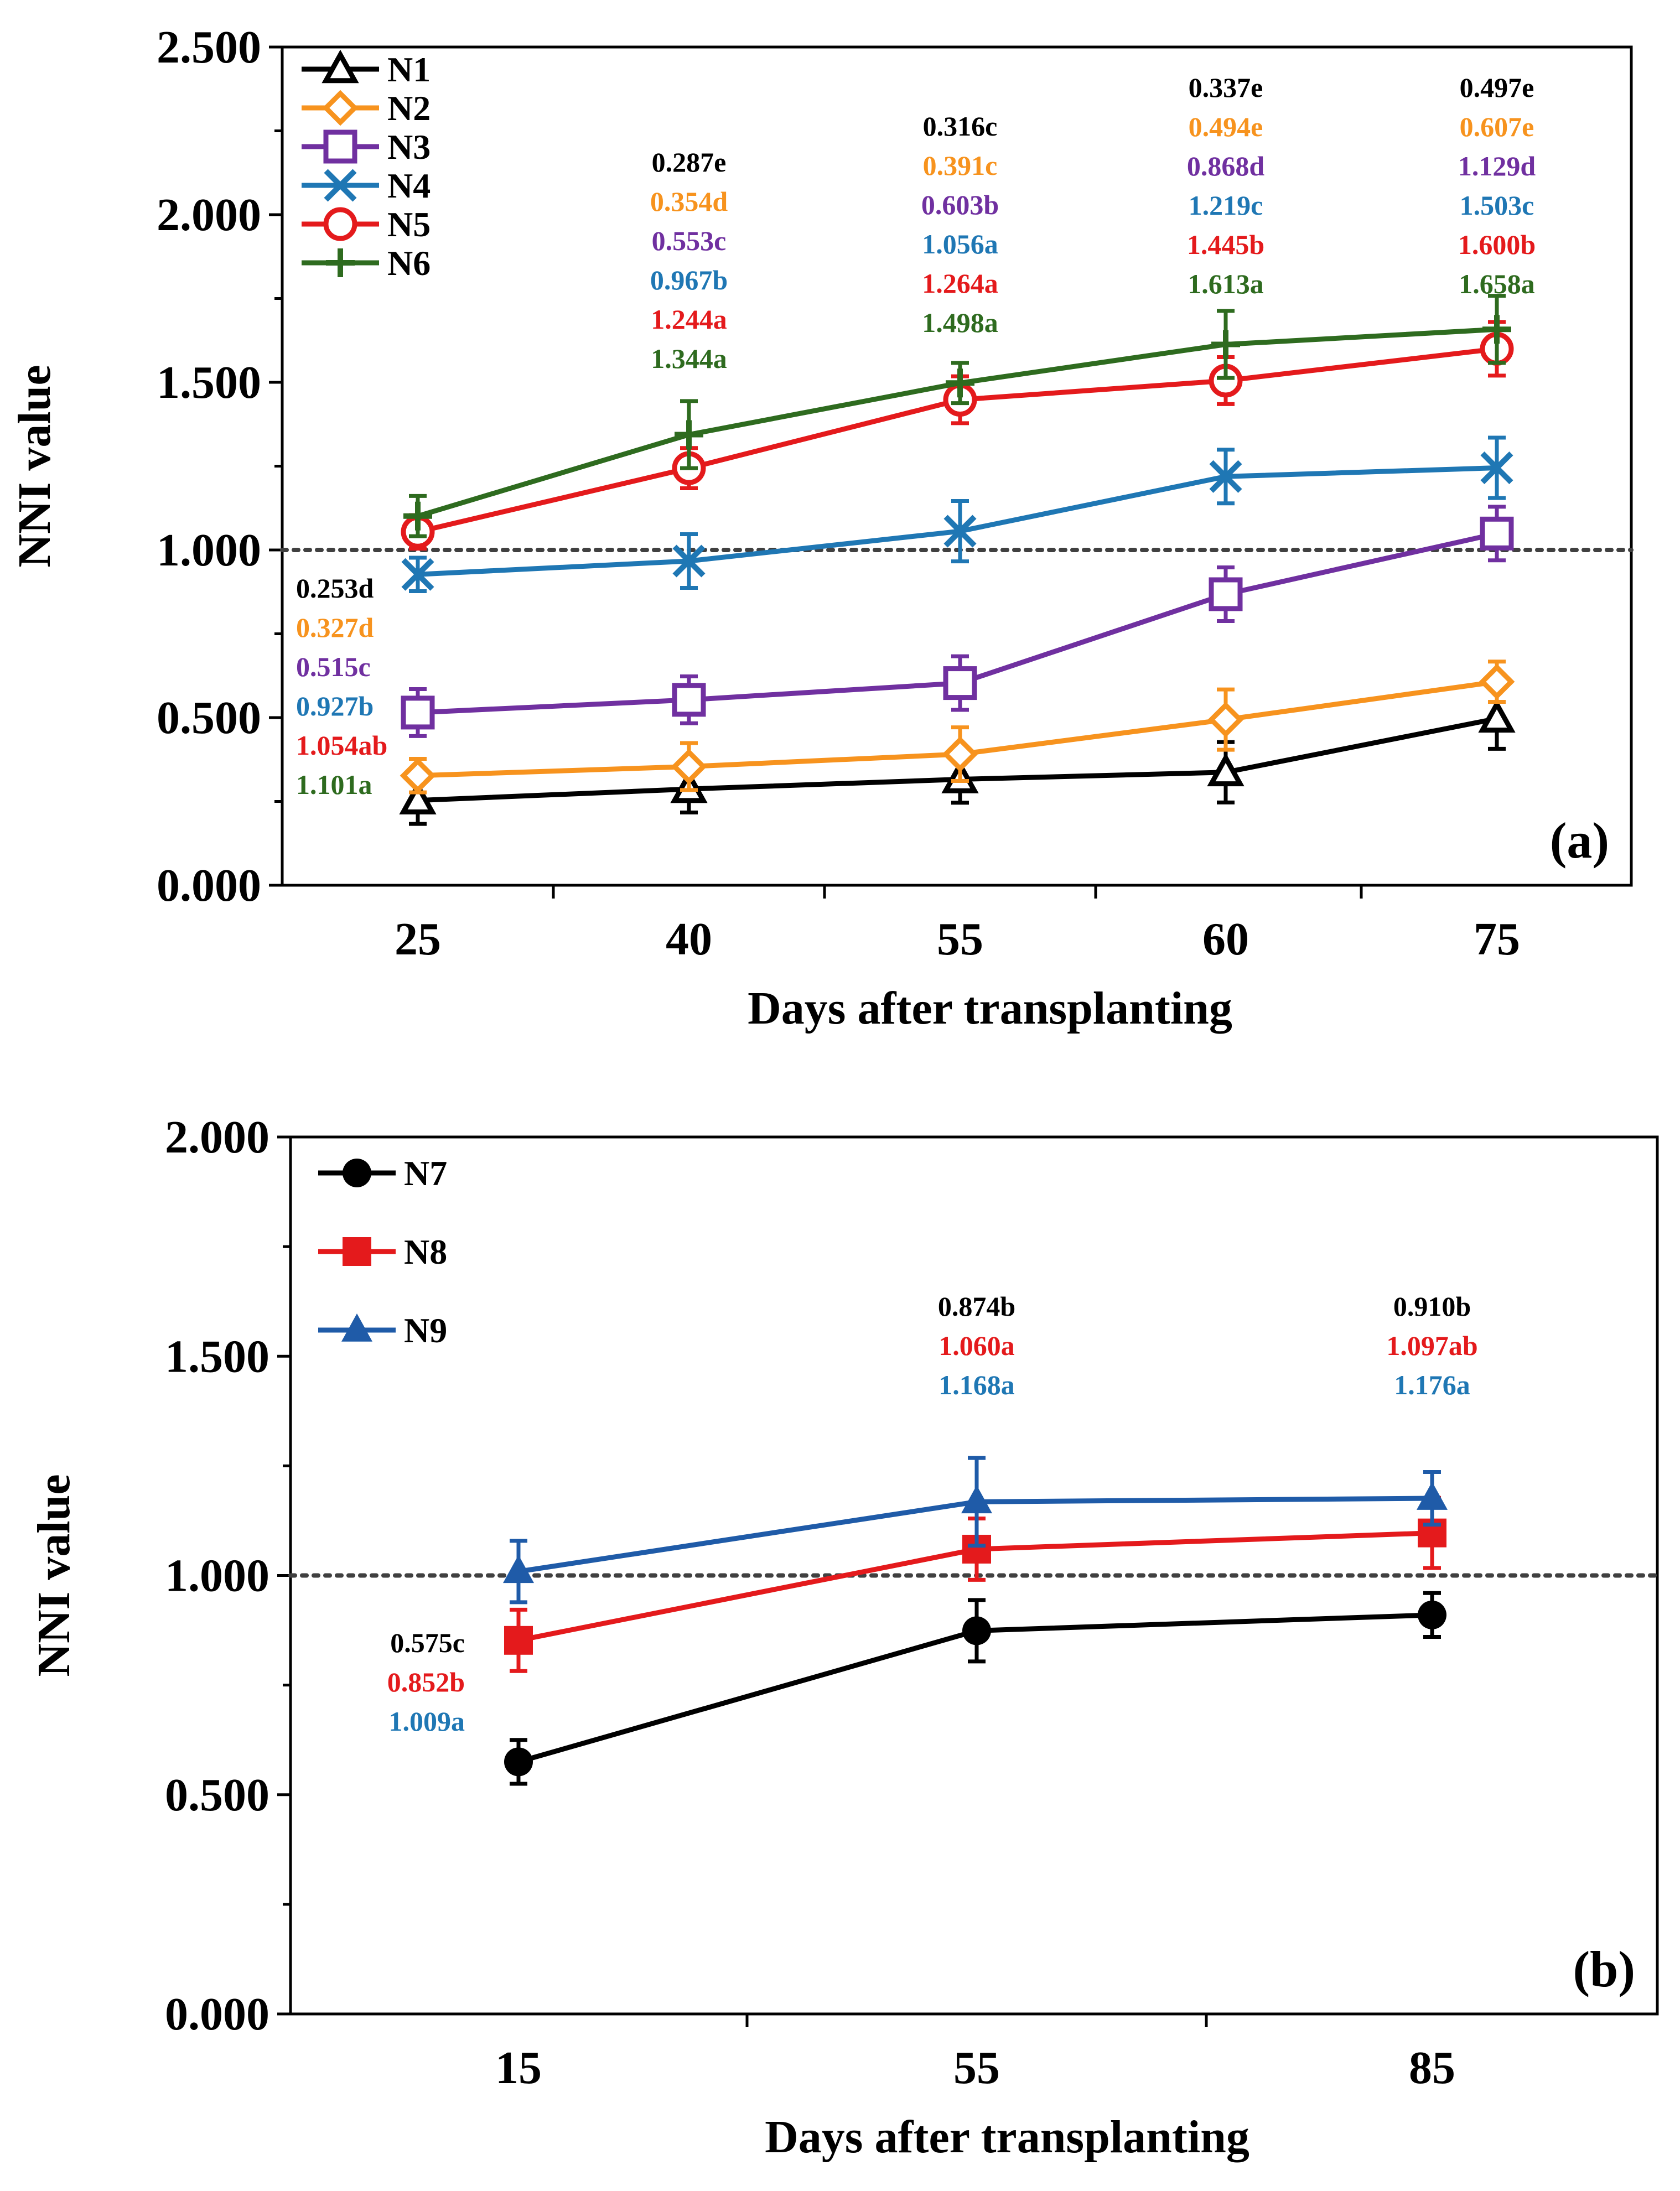 The height and width of the screenshot is (2191, 1680). What do you see at coordinates (1497, 185) in the screenshot?
I see `annotation-group: 0.497e 0.607e 1.129d 1.503c 1.600b 1.658a` at bounding box center [1497, 185].